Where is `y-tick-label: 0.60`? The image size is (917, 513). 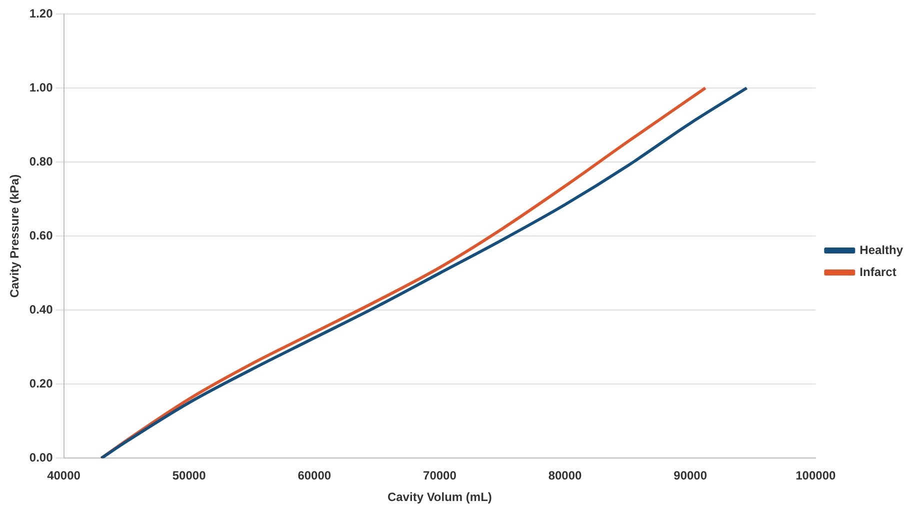 y-tick-label: 0.60 is located at coordinates (41, 235).